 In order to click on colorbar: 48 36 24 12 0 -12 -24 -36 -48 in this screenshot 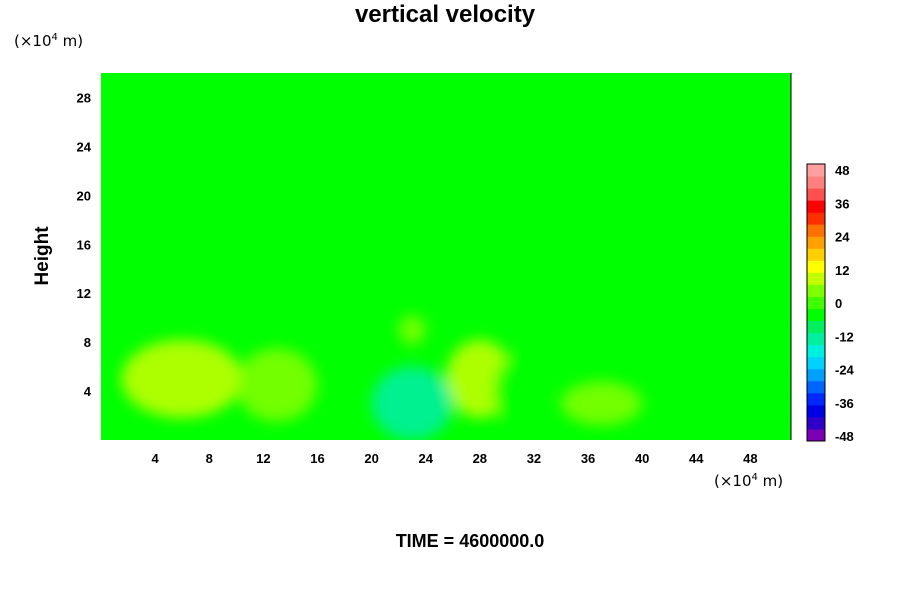, I will do `click(830, 303)`.